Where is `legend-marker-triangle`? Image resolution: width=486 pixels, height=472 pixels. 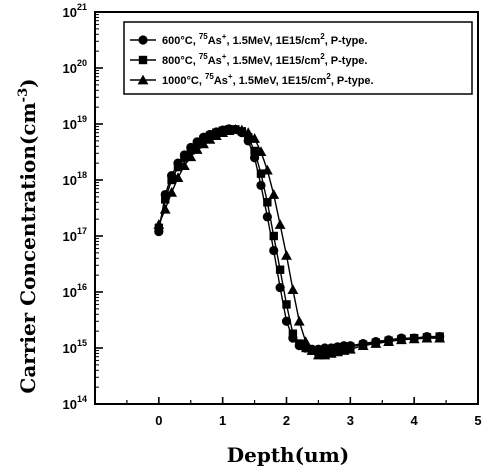 legend-marker-triangle is located at coordinates (143, 79).